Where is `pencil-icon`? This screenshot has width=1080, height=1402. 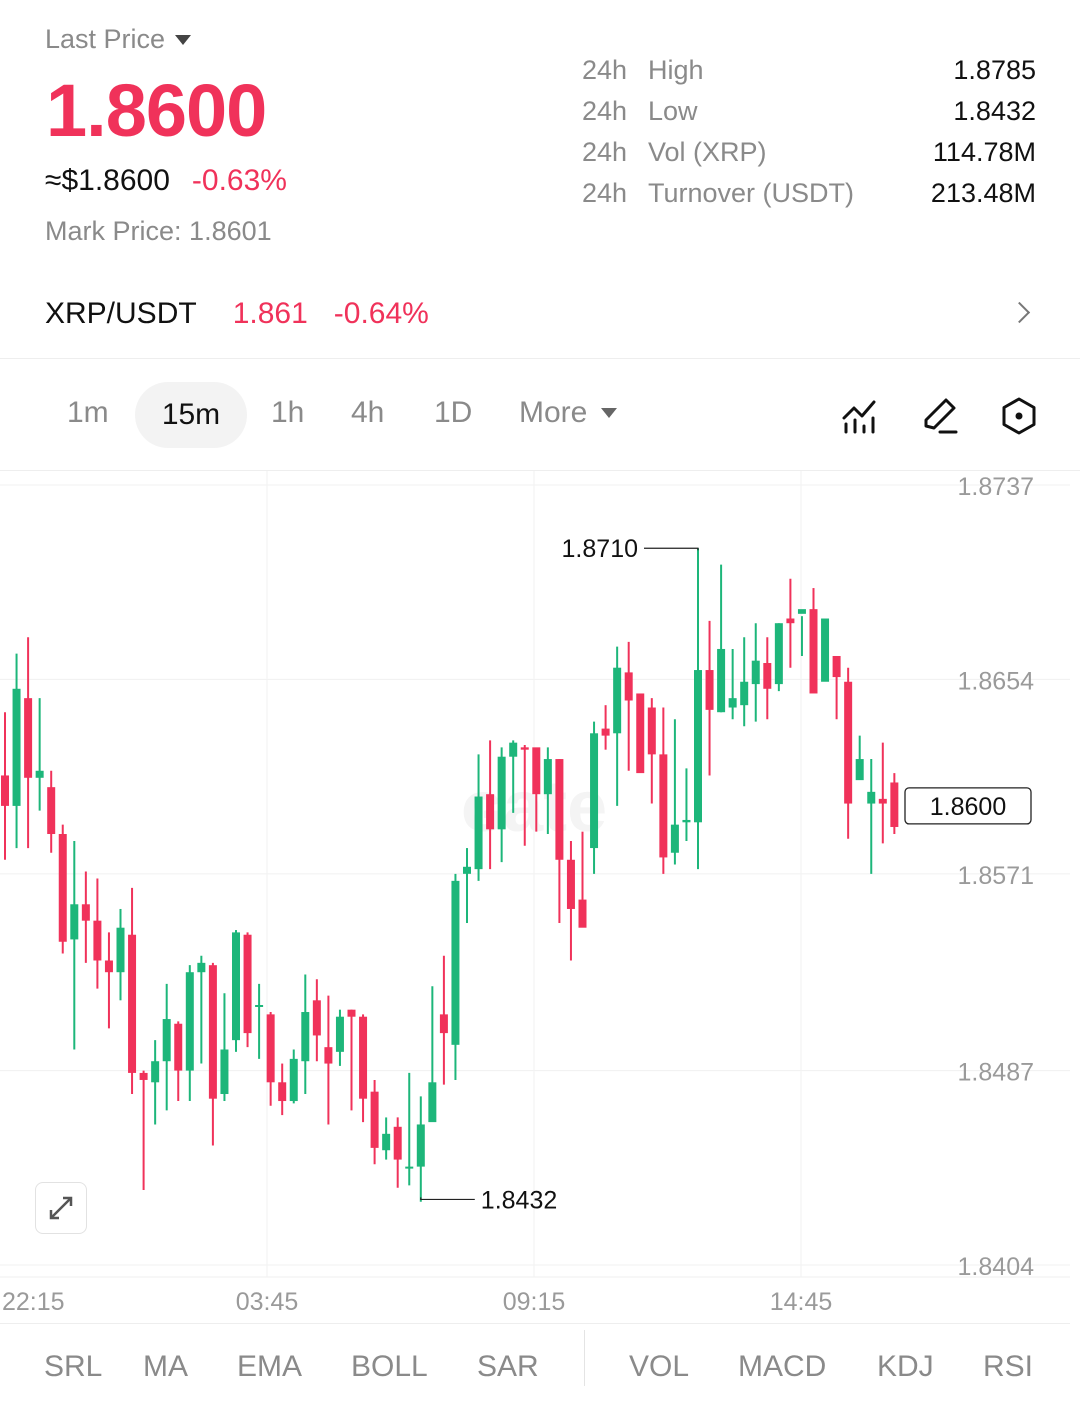 pencil-icon is located at coordinates (940, 416).